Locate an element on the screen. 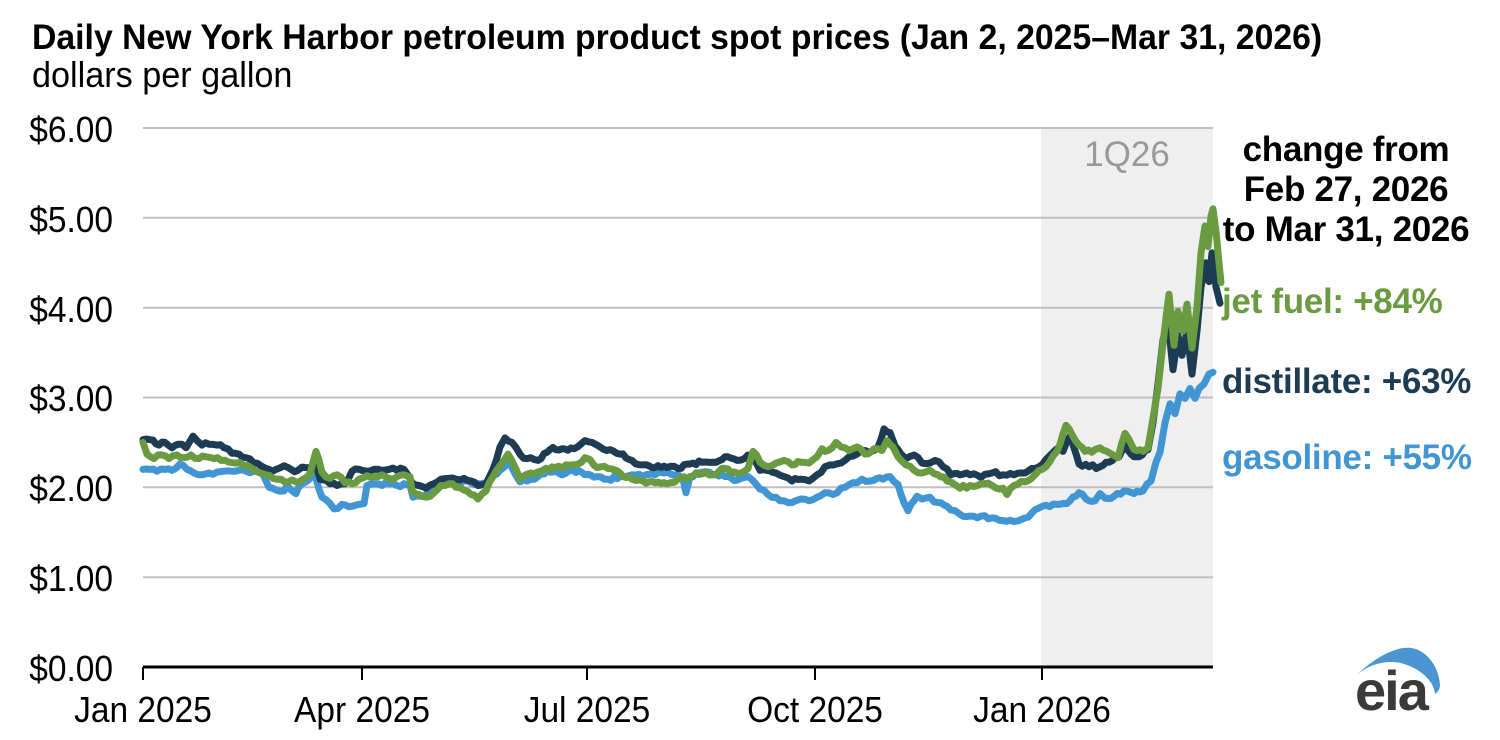  svg-text: eia is located at coordinates (1392, 690).